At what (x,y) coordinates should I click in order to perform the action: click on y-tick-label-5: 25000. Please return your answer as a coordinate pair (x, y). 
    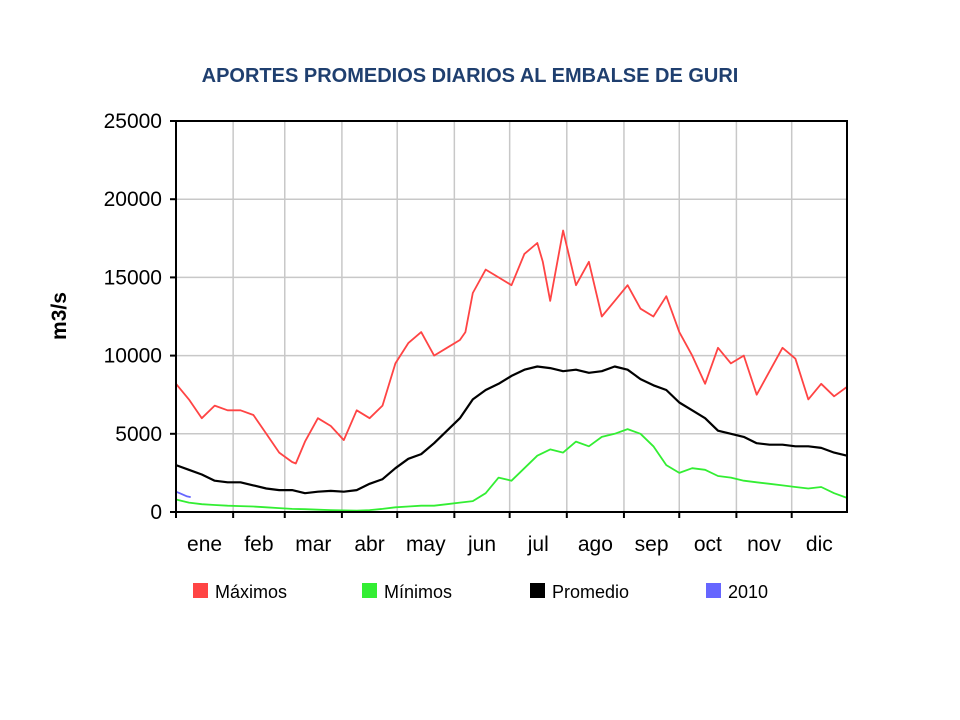
    Looking at the image, I should click on (133, 121).